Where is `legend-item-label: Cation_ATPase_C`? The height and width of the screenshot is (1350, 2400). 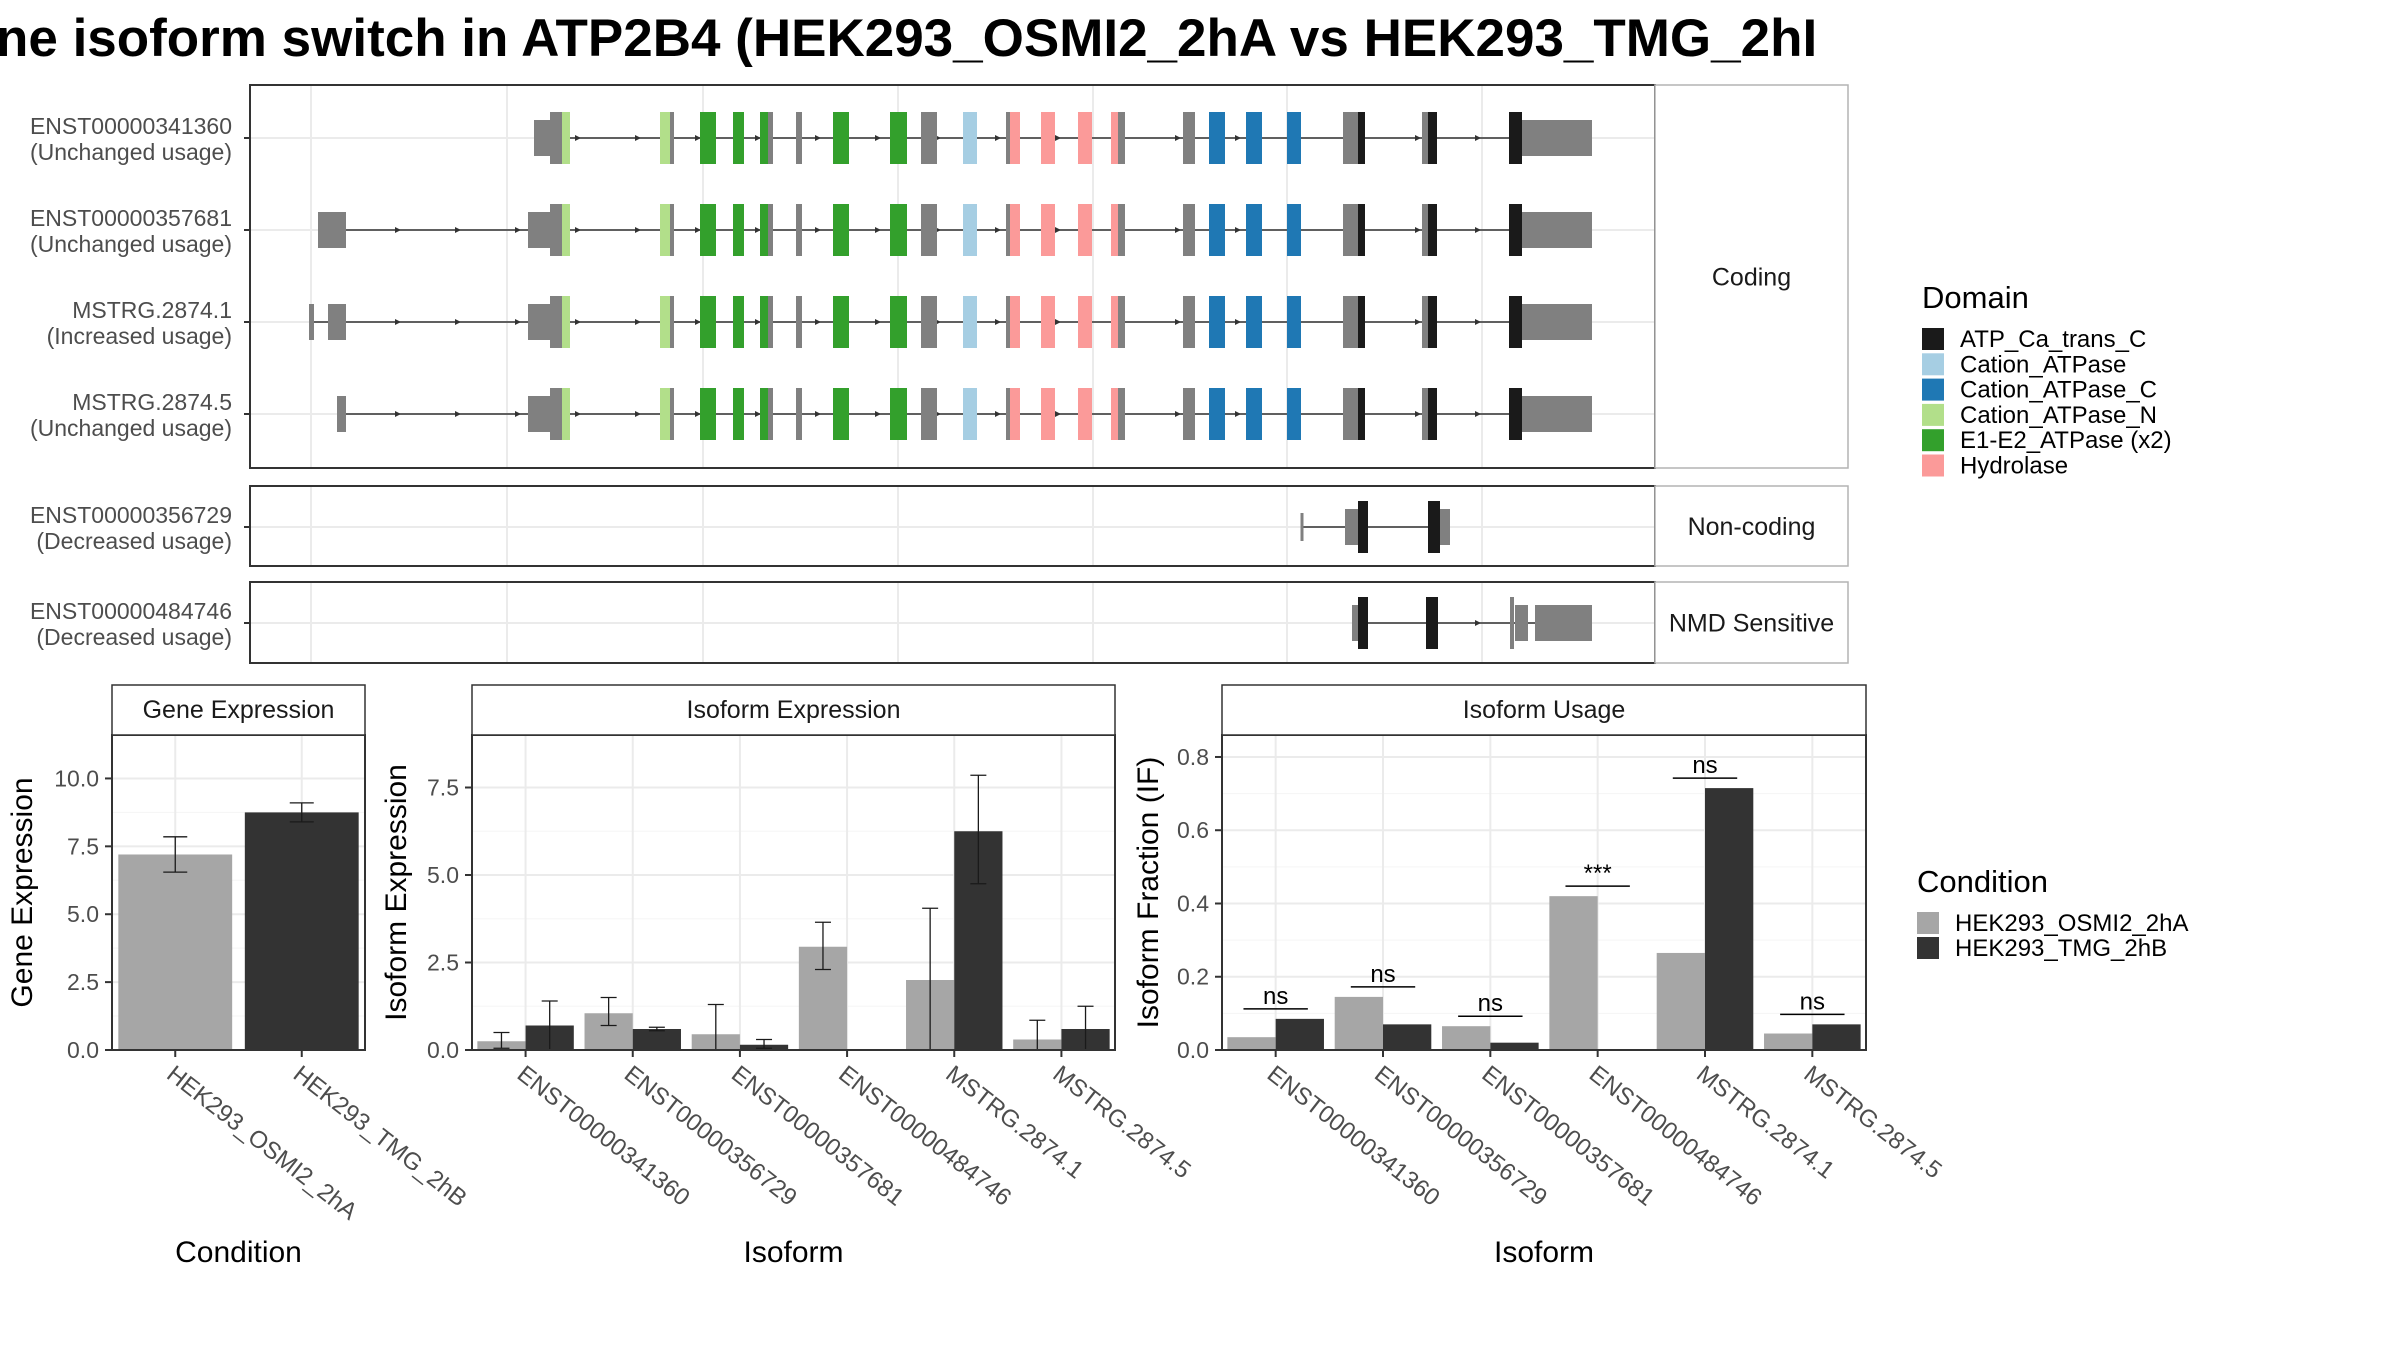 legend-item-label: Cation_ATPase_C is located at coordinates (2058, 390).